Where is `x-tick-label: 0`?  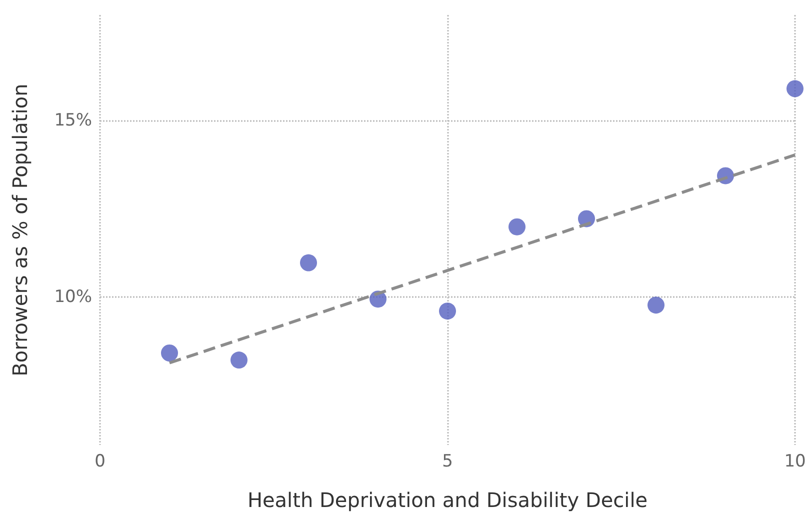 x-tick-label: 0 is located at coordinates (100, 462).